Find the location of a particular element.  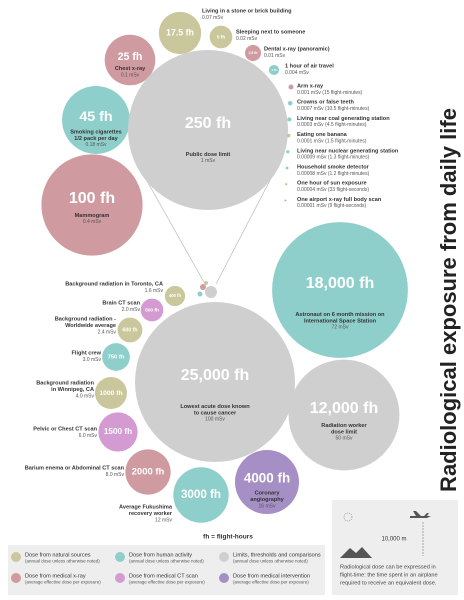

item-name: Living near nuclear generating station is located at coordinates (348, 151).